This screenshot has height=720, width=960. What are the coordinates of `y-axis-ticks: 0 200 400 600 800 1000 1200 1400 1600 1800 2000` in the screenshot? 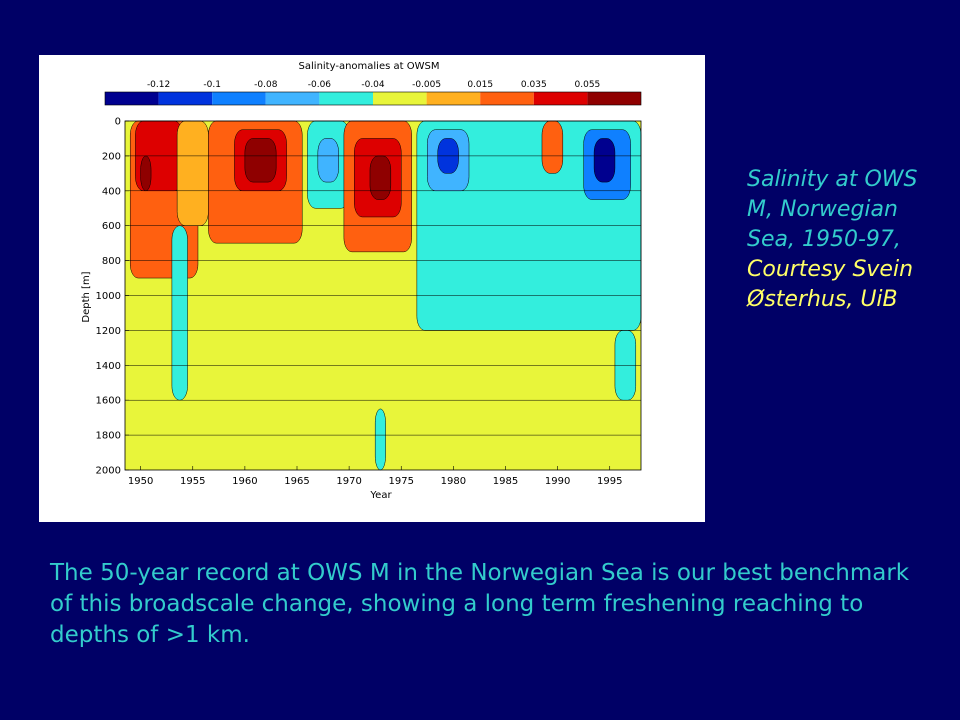 It's located at (112, 297).